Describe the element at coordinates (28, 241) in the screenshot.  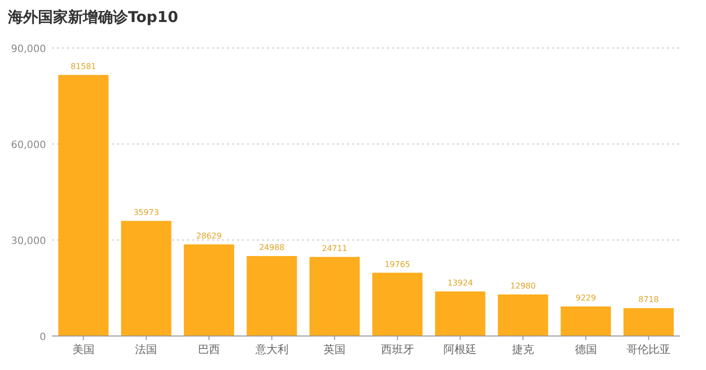
I see `y-tick-label: 30,000` at that location.